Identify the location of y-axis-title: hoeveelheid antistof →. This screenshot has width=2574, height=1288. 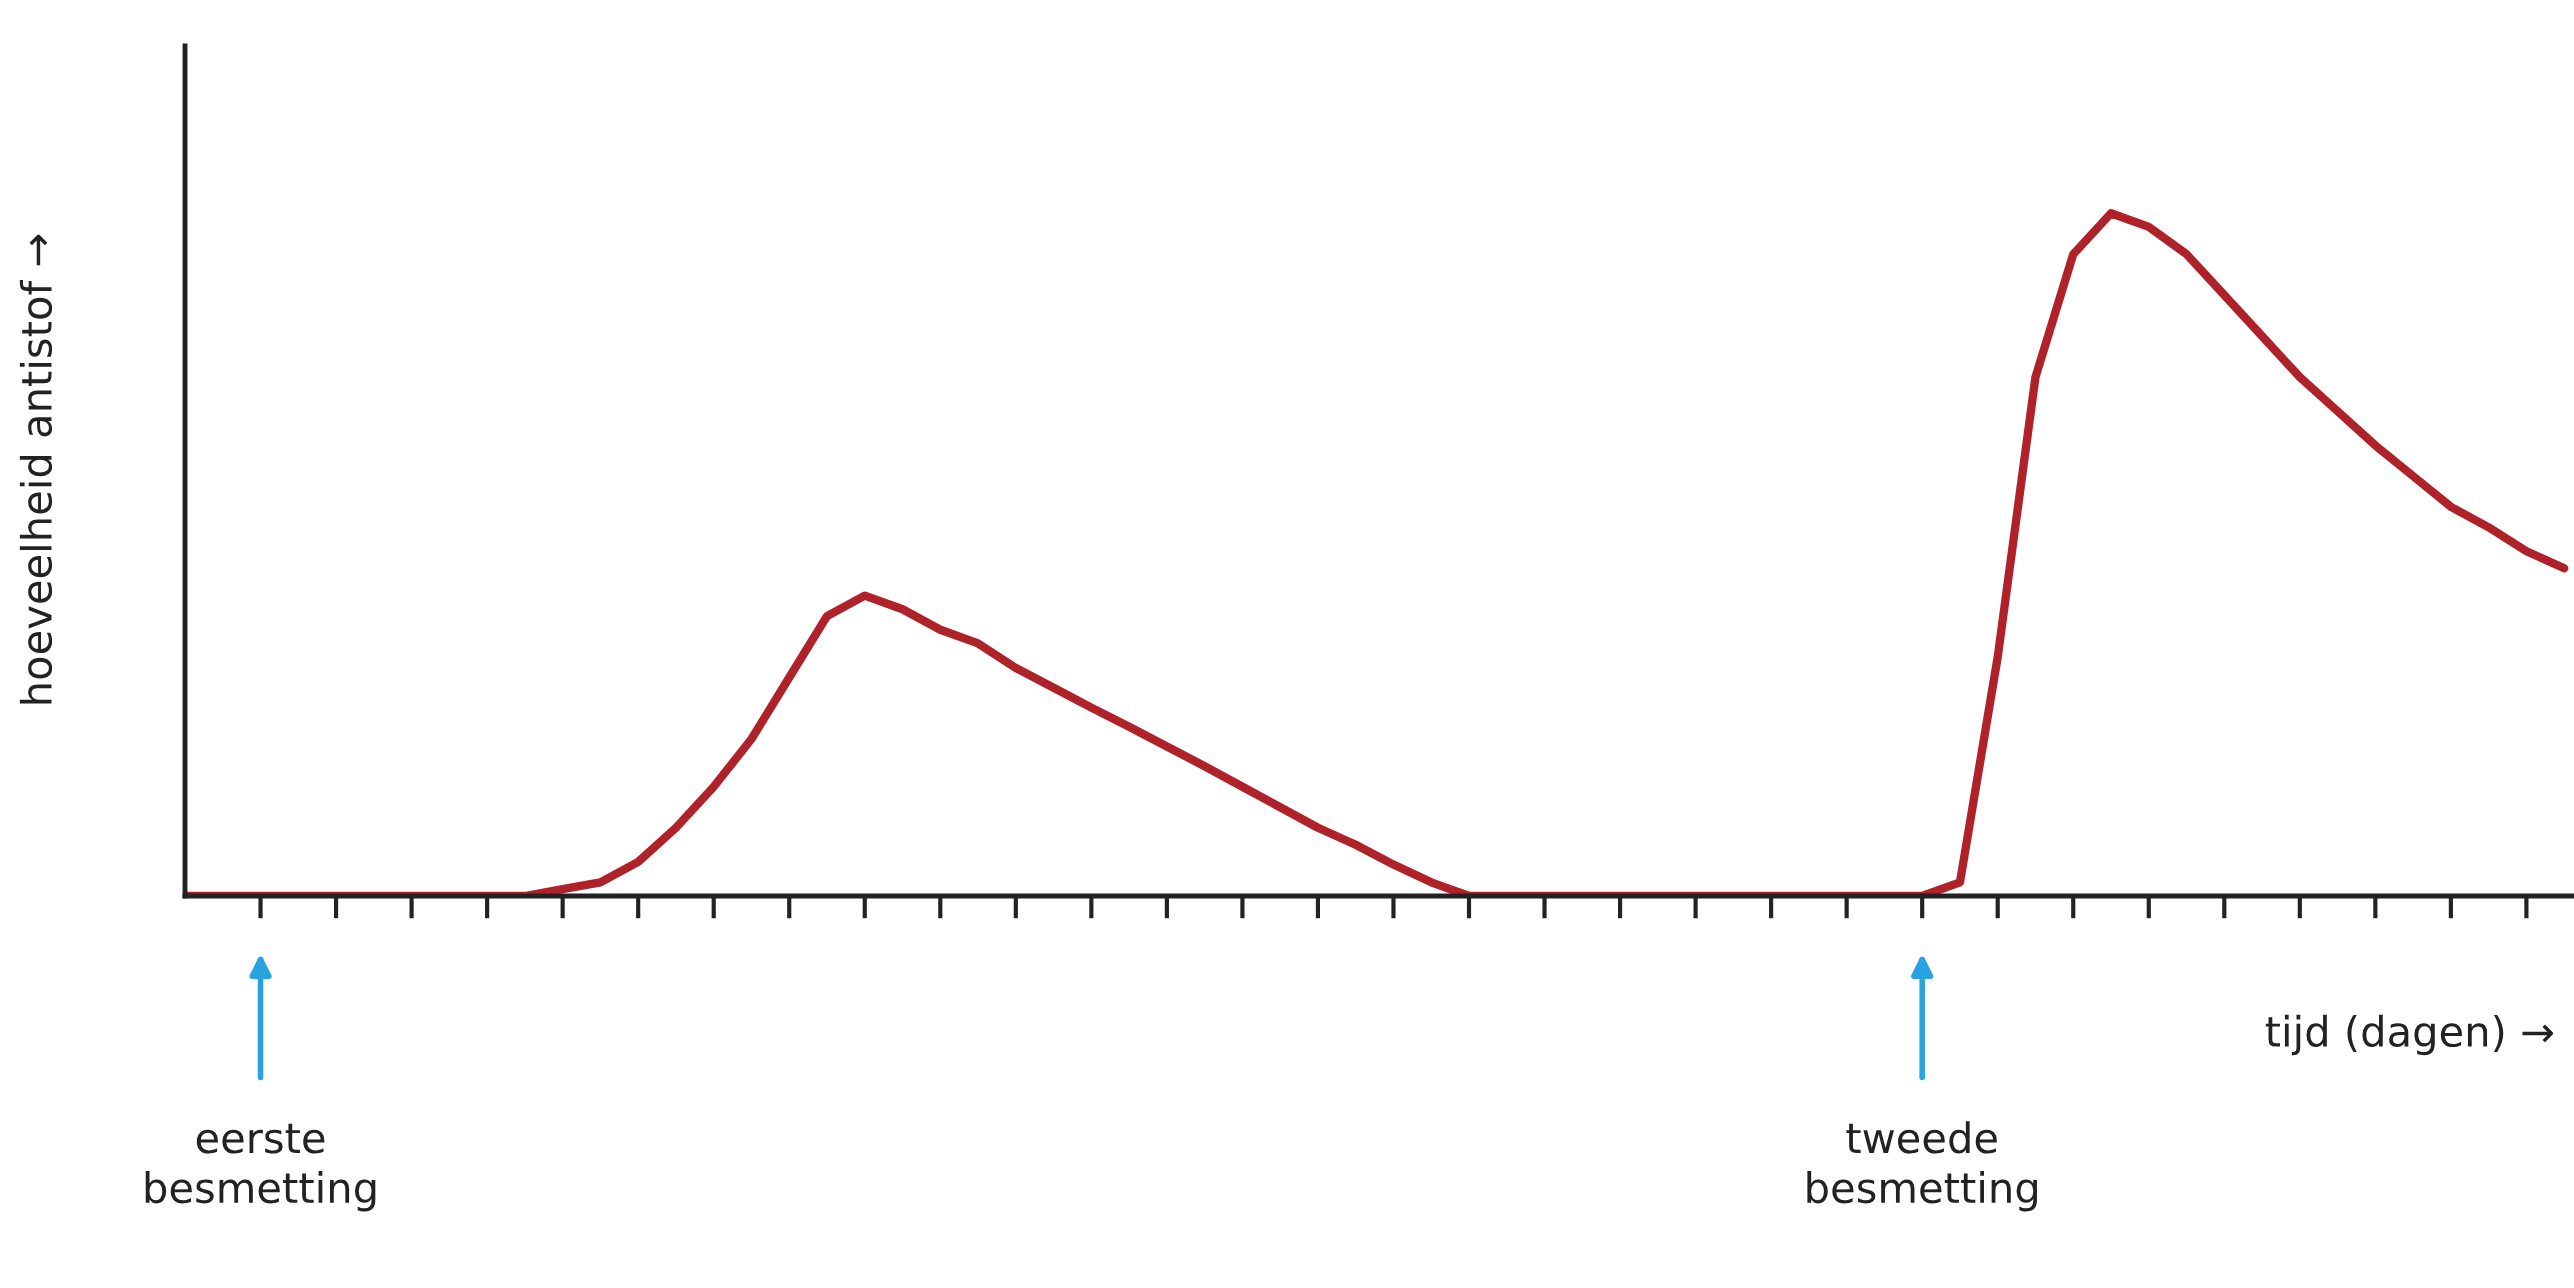
(36, 469).